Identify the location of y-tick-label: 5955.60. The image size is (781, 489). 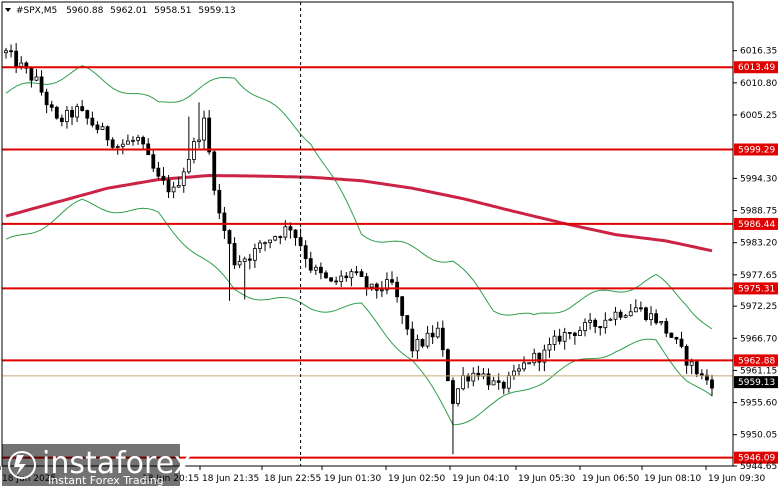
(758, 404).